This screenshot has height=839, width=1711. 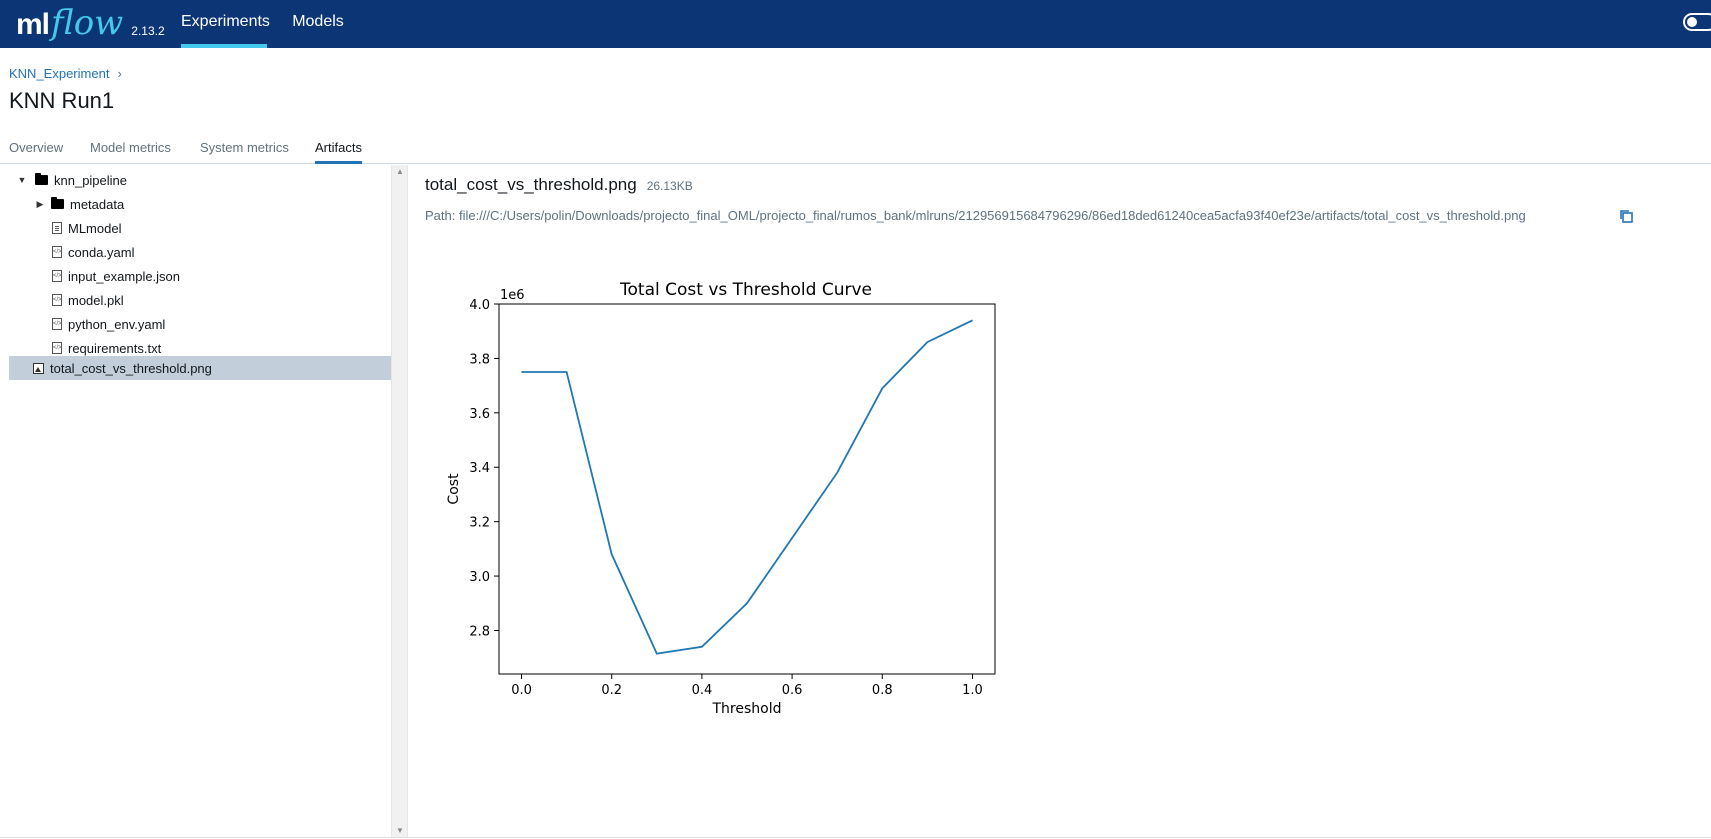 What do you see at coordinates (124, 276) in the screenshot?
I see `tree-item-label: input_example.json` at bounding box center [124, 276].